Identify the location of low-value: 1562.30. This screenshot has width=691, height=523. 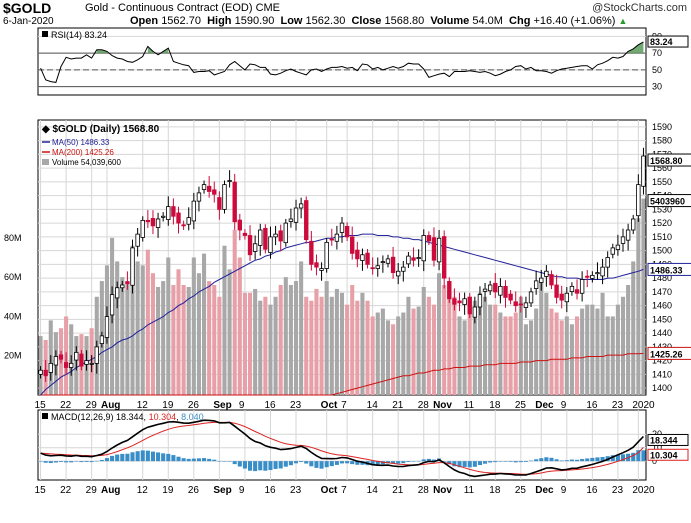
(325, 21).